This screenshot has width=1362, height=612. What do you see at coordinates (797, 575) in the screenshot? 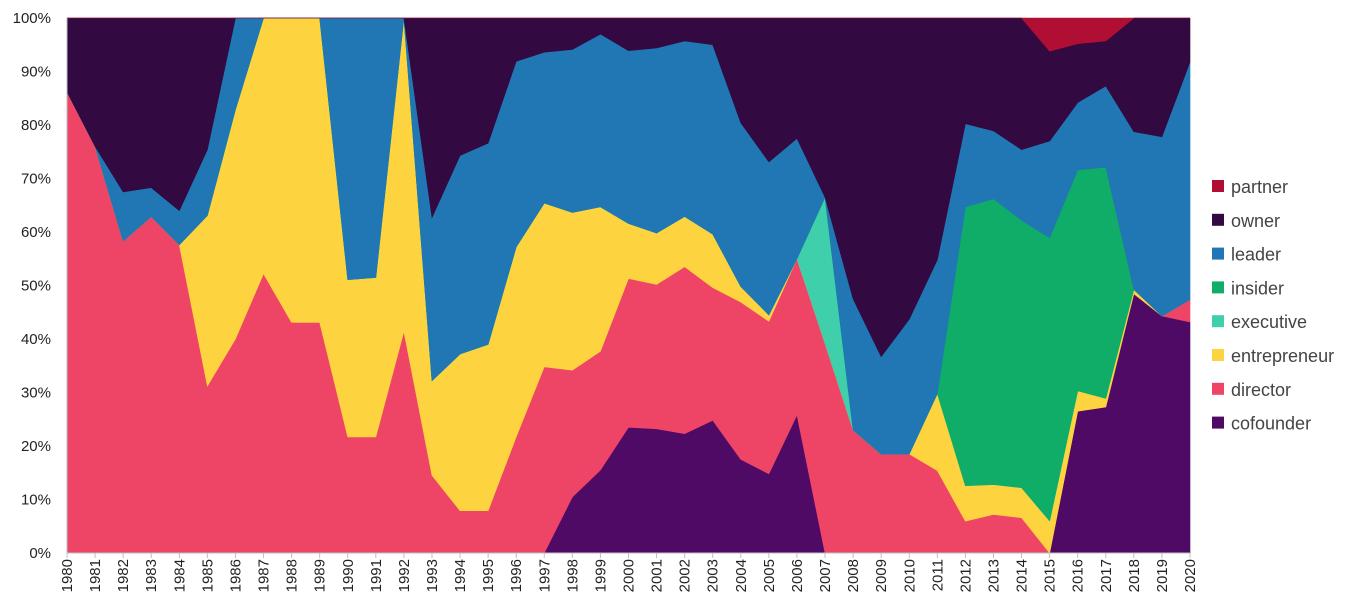
I see `x-tick-label: 2006` at bounding box center [797, 575].